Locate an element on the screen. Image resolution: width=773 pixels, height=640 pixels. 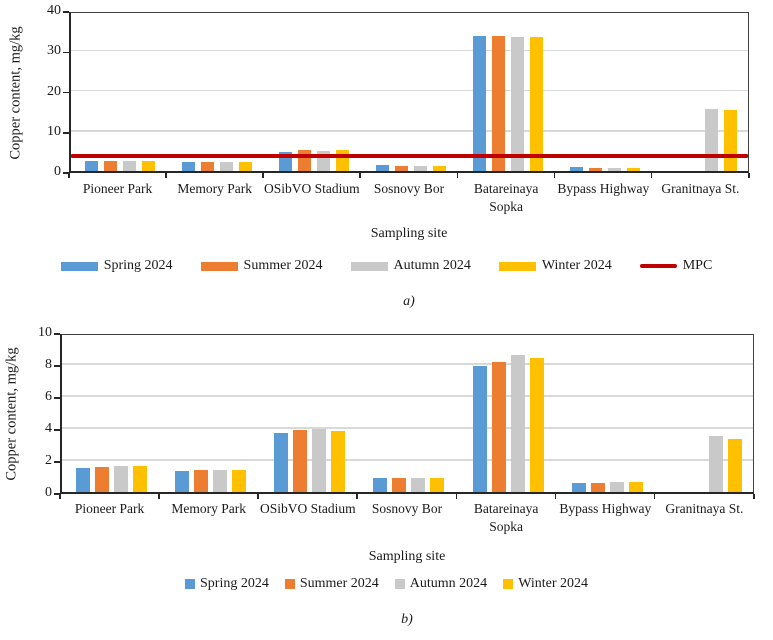
y-tick-label: 6 is located at coordinates (48, 396).